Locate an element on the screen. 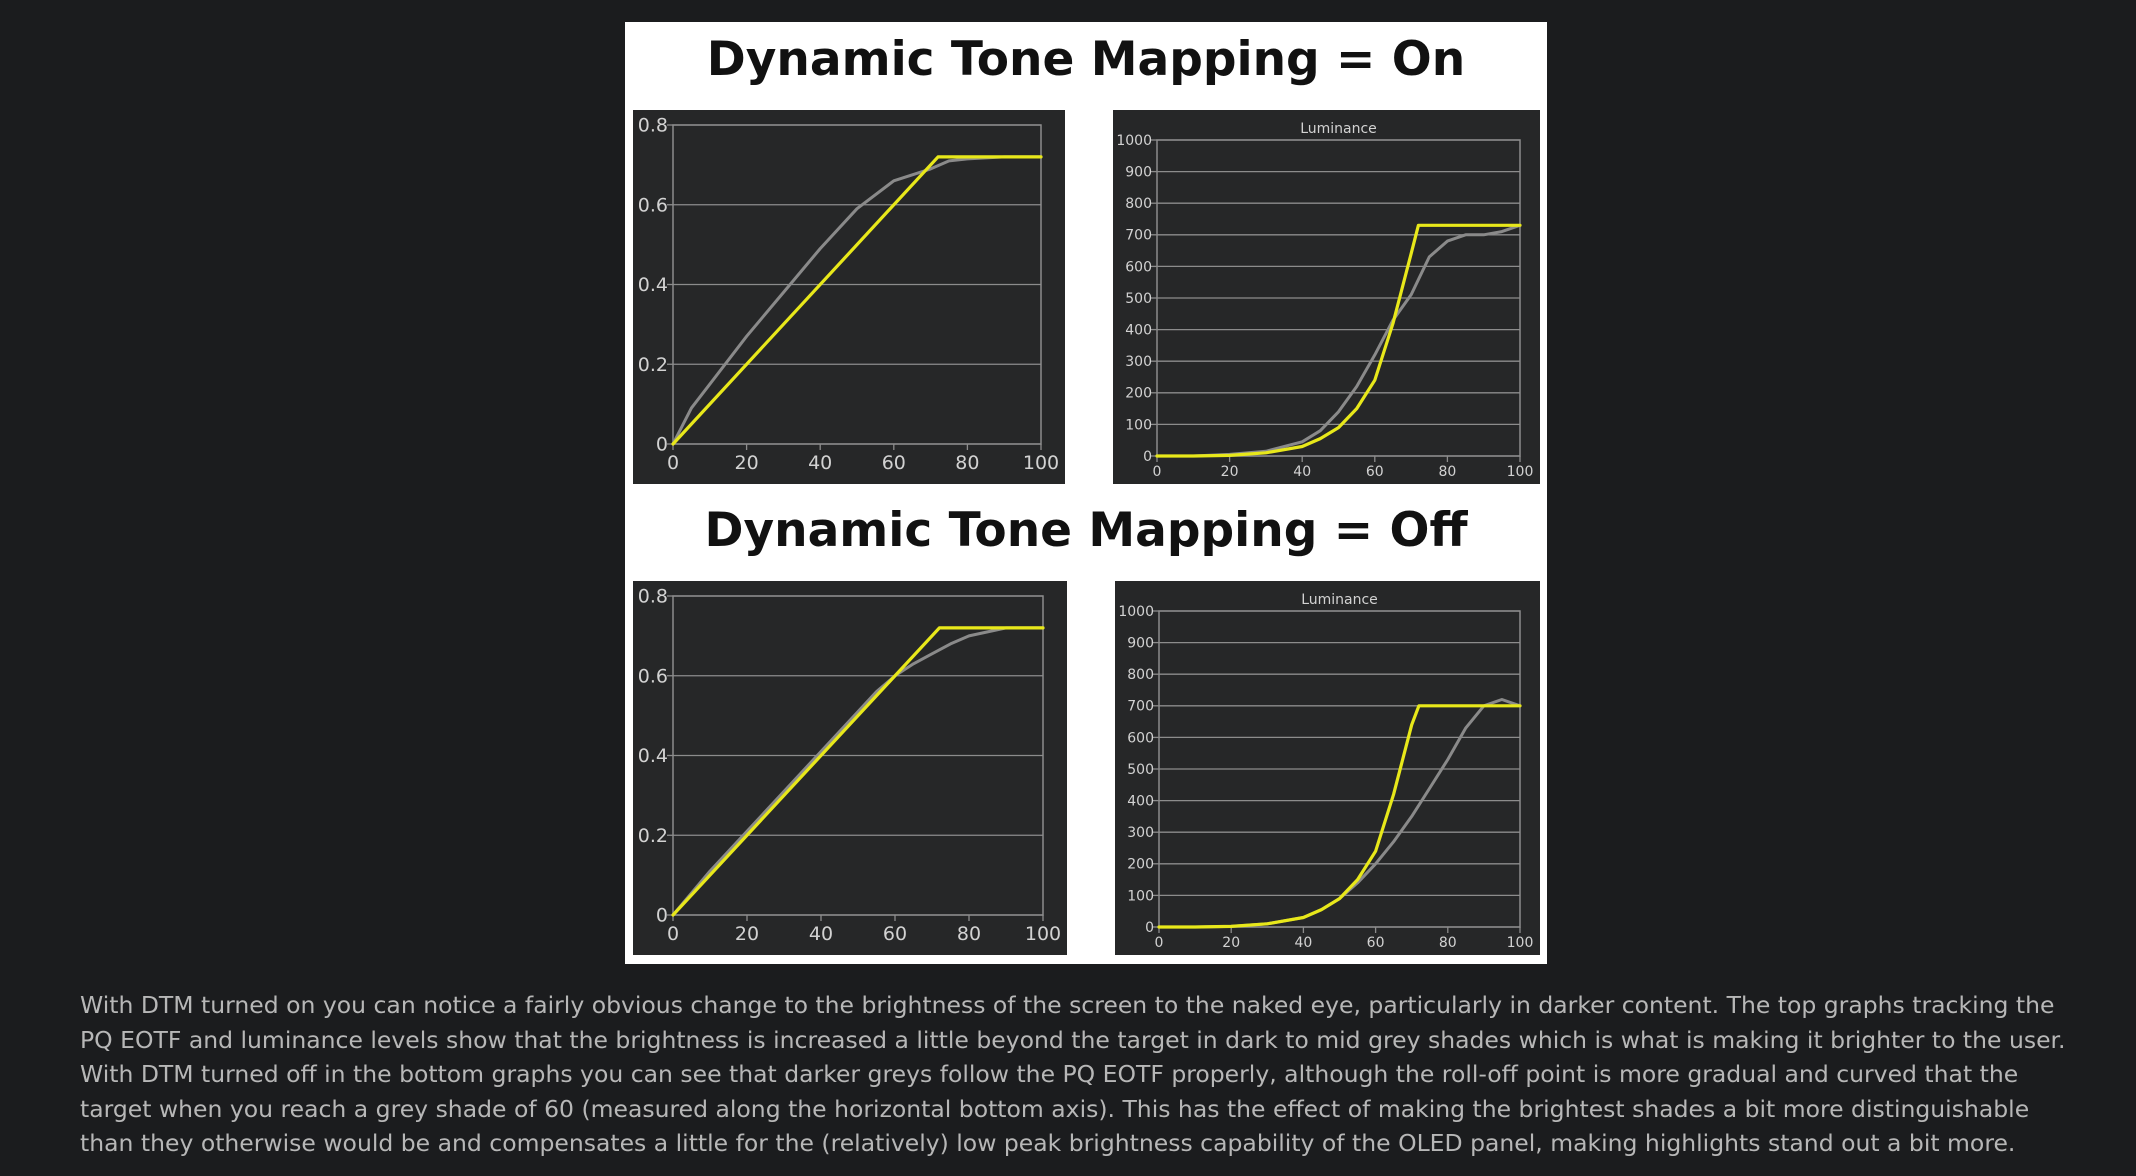 This screenshot has width=2136, height=1176. panel-title-off: Dynamic Tone Mapping = Off is located at coordinates (1086, 530).